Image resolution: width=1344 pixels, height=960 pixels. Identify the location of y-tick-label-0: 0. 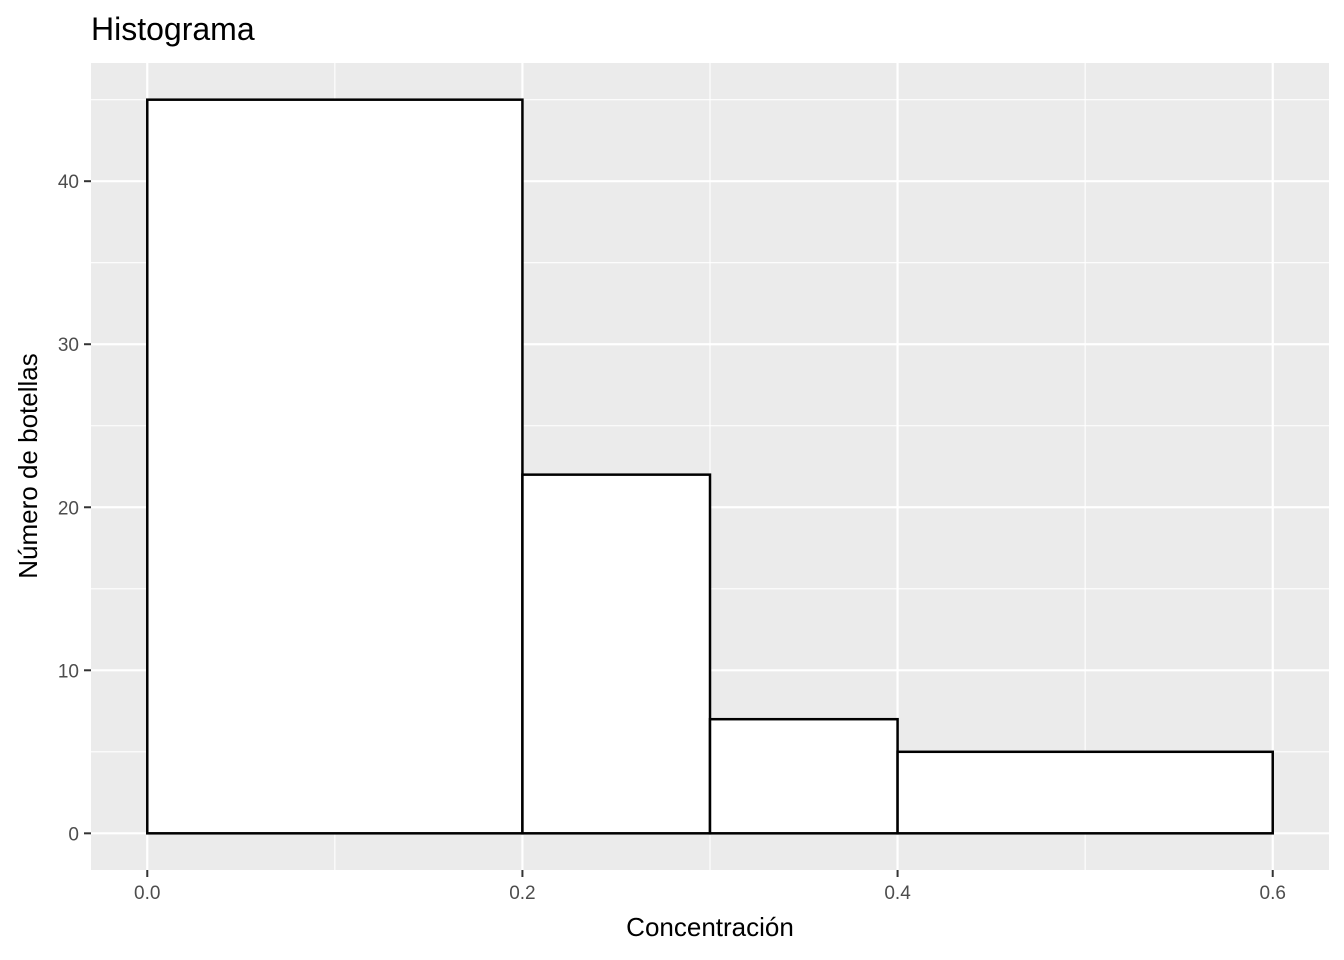
(73, 834).